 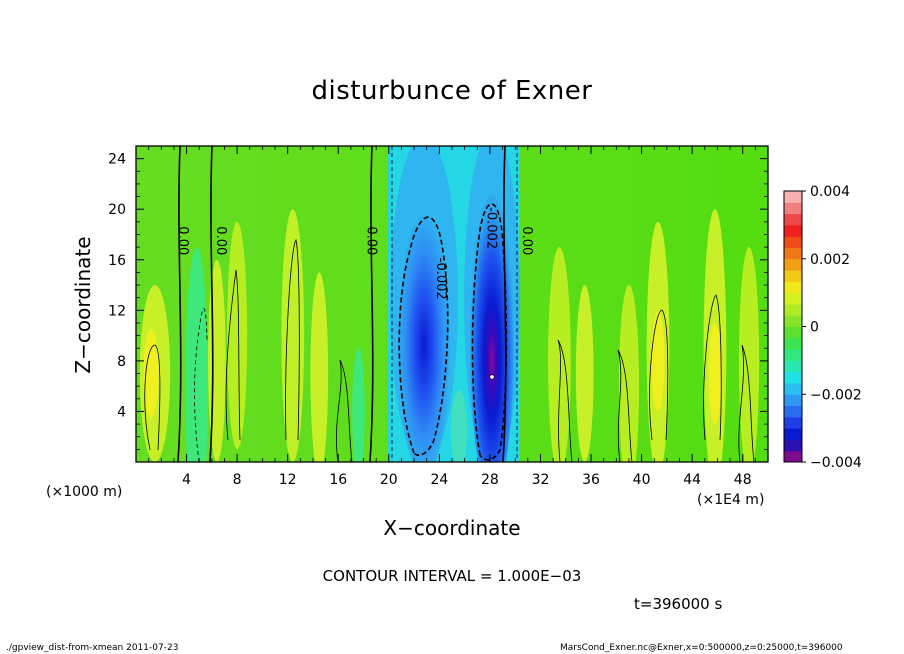 I want to click on x-tick-label: 4, so click(x=186, y=480).